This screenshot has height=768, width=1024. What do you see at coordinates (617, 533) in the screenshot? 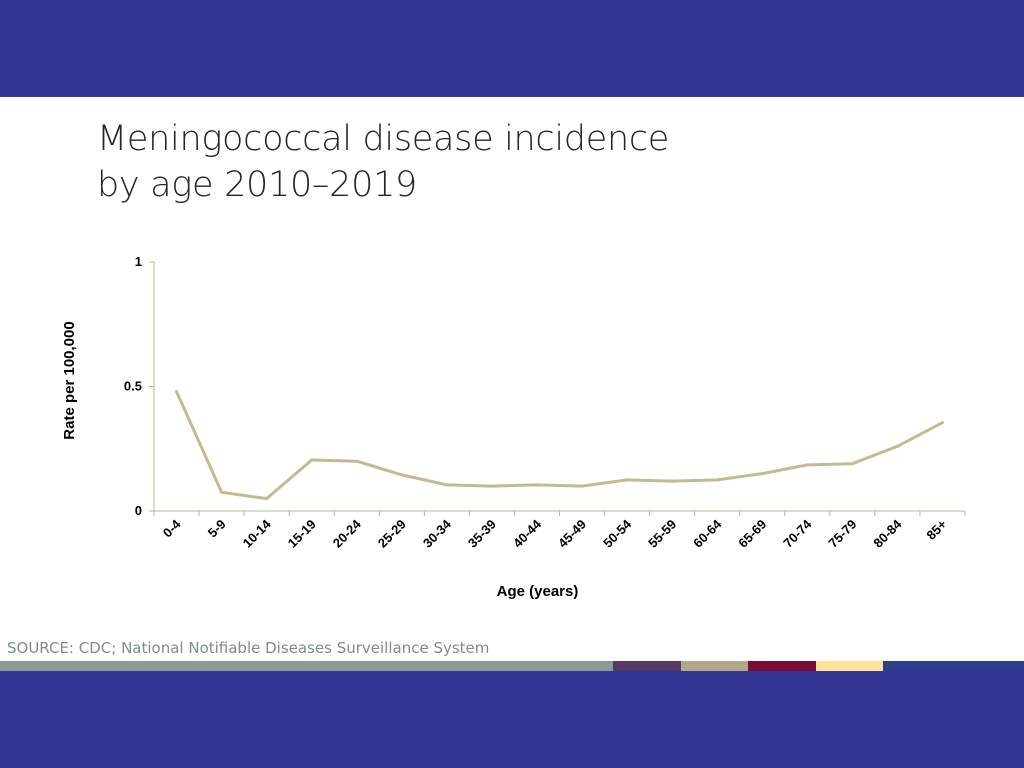
I see `x-tick-label: 50-54` at bounding box center [617, 533].